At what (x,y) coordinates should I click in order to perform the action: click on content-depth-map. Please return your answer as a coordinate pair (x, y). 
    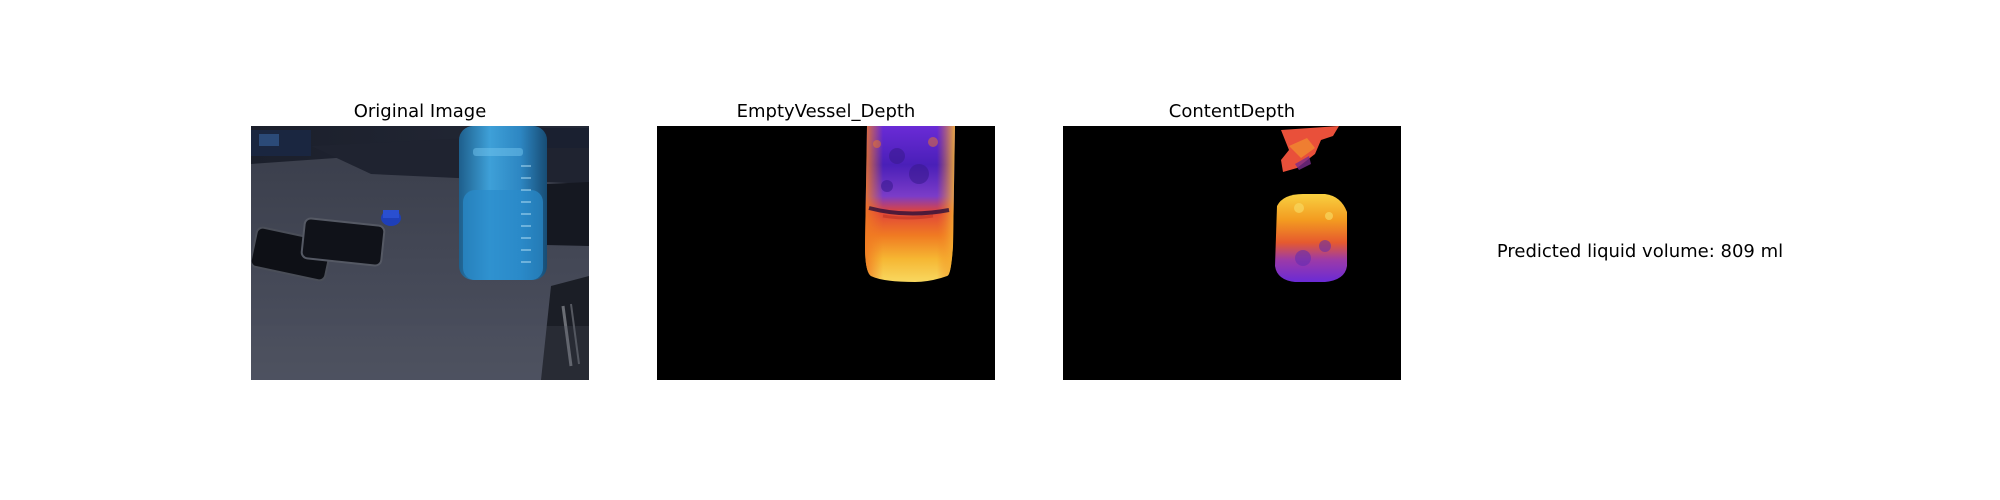
    Looking at the image, I should click on (1232, 253).